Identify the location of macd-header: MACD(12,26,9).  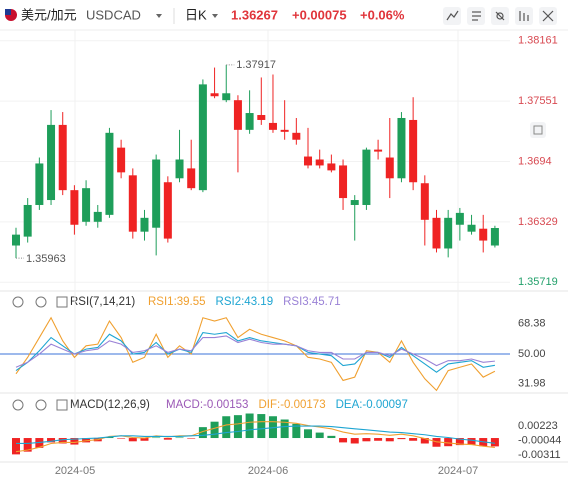
(81, 405).